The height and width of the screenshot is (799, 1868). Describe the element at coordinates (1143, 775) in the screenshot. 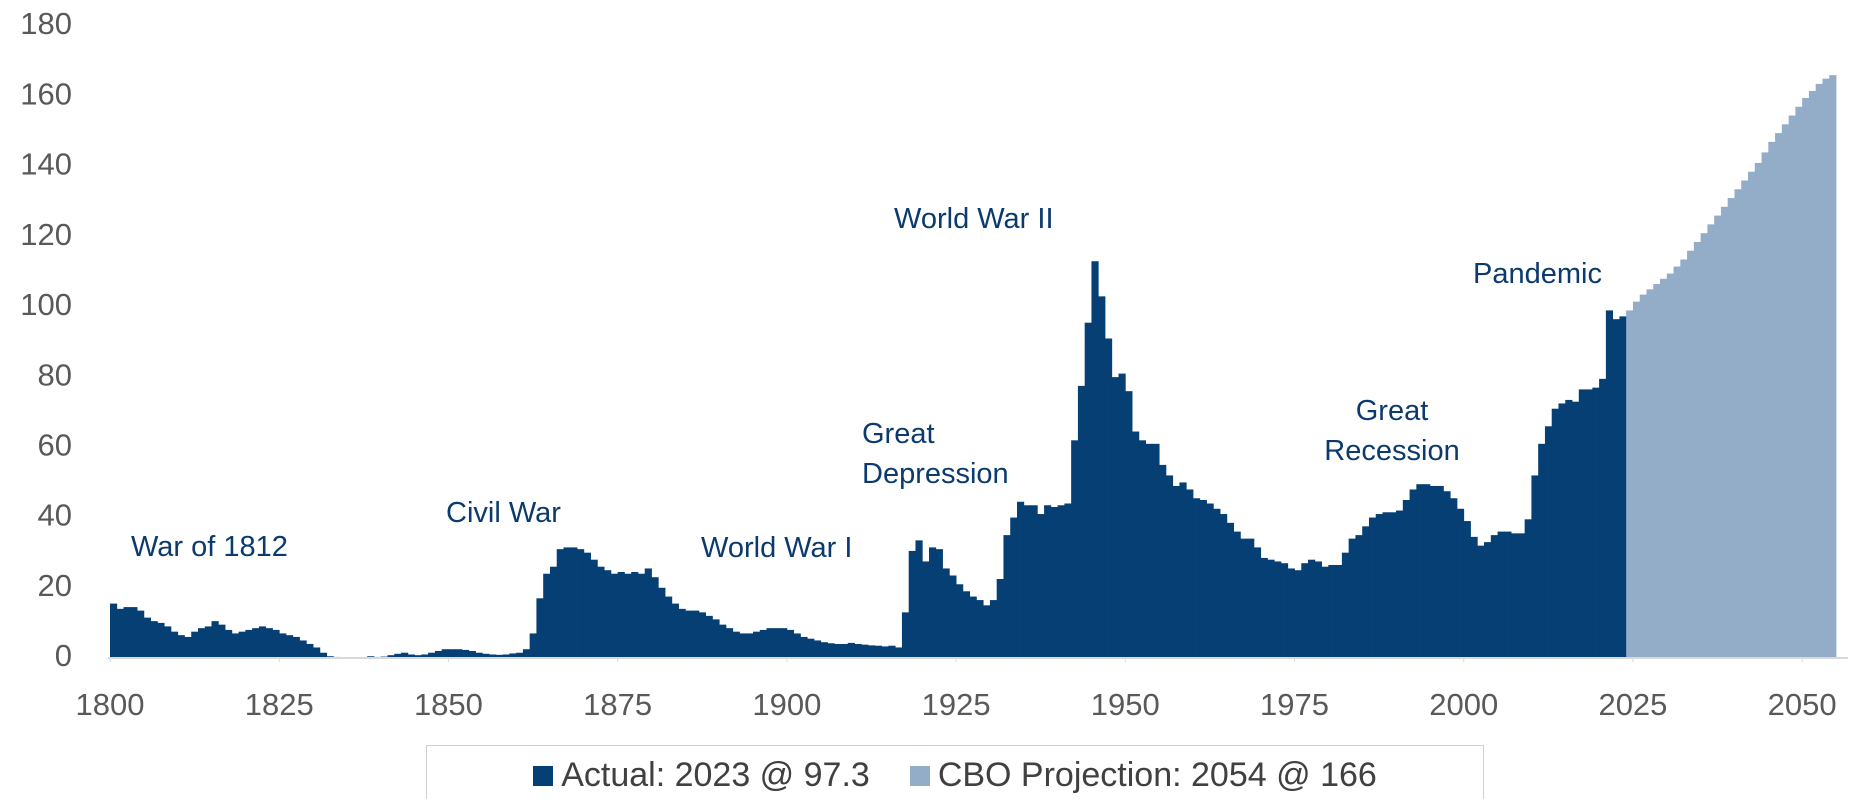

I see `legend-item: CBO Projection: 2054 @ 166` at that location.